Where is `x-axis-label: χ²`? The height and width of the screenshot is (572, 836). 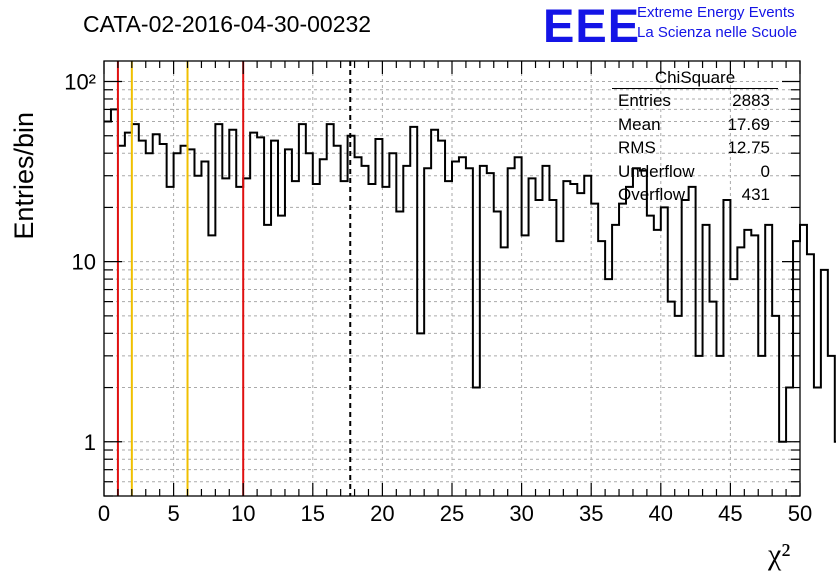
x-axis-label: χ² is located at coordinates (778, 554).